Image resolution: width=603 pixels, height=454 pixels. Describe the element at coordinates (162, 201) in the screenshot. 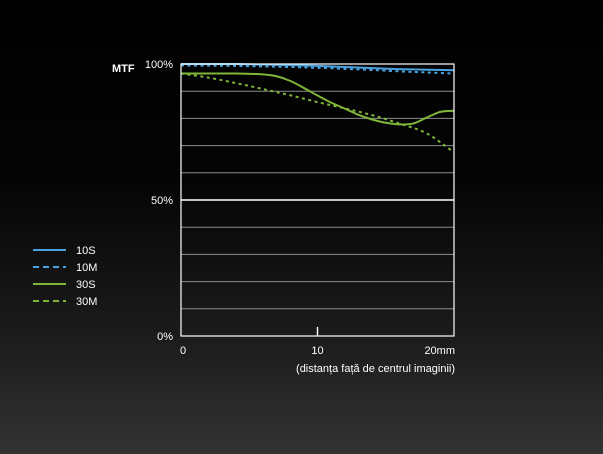

I see `y-tick-label: 50%` at that location.